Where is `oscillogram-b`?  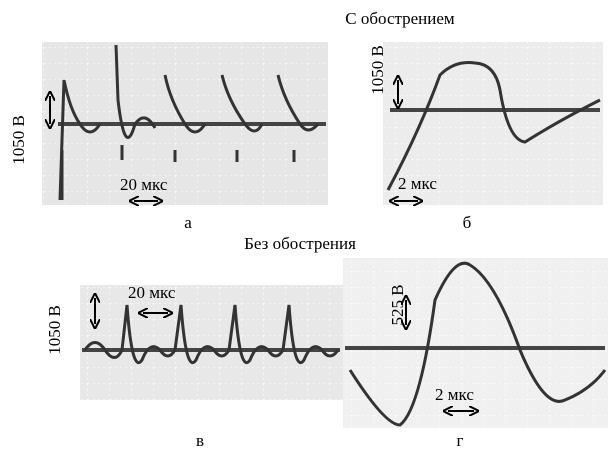
oscillogram-b is located at coordinates (493, 123).